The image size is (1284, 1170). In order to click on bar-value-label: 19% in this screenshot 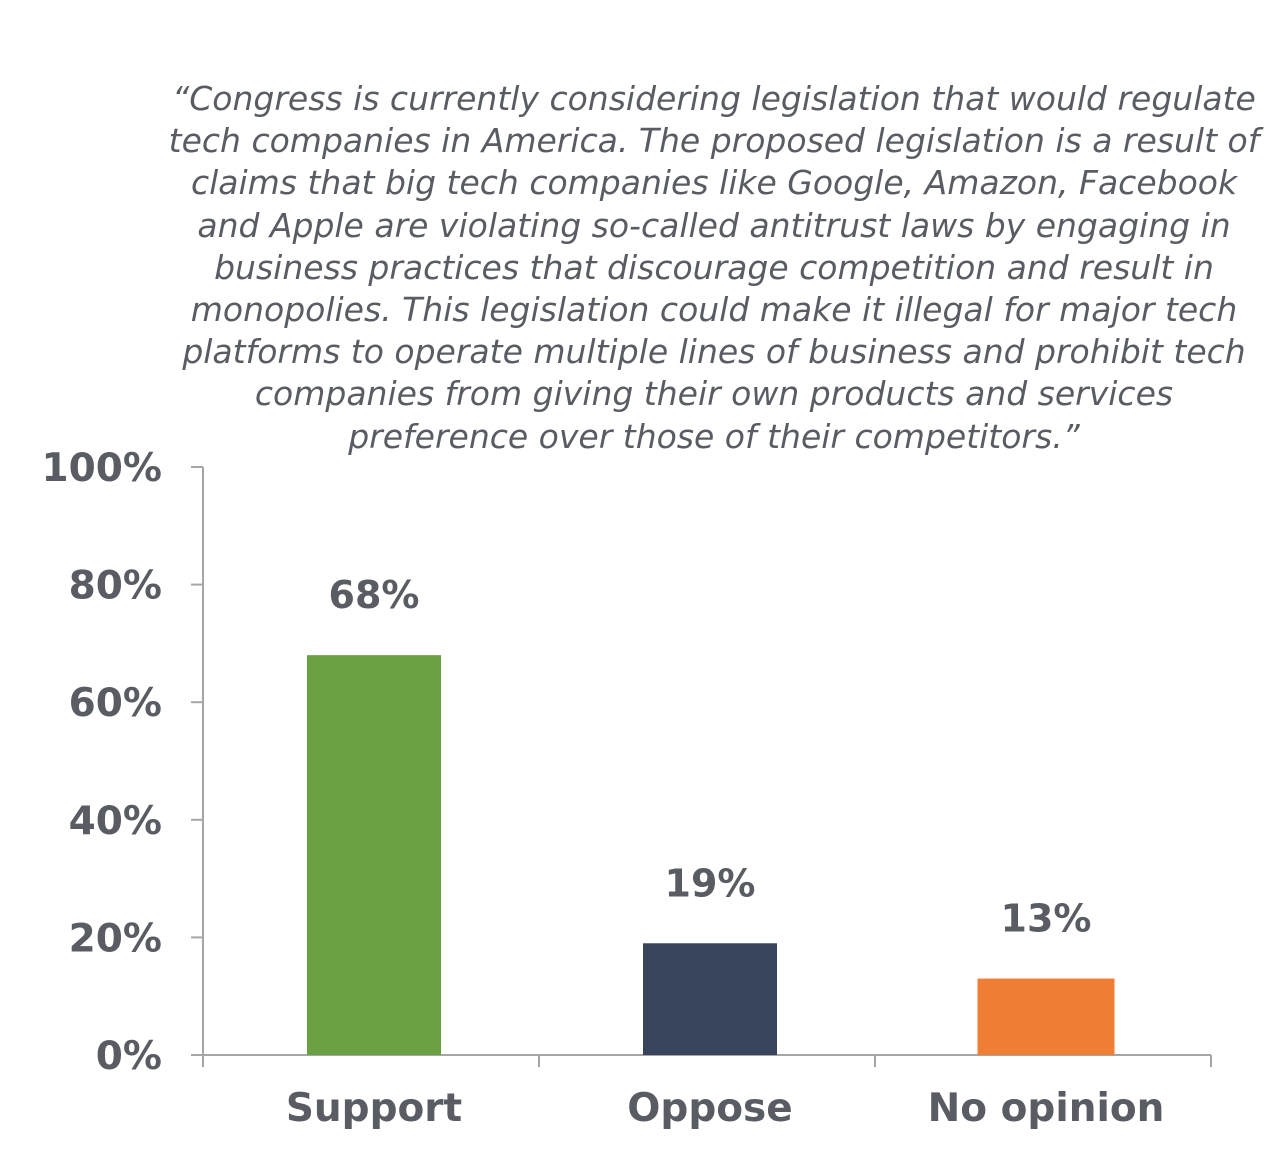, I will do `click(710, 883)`.